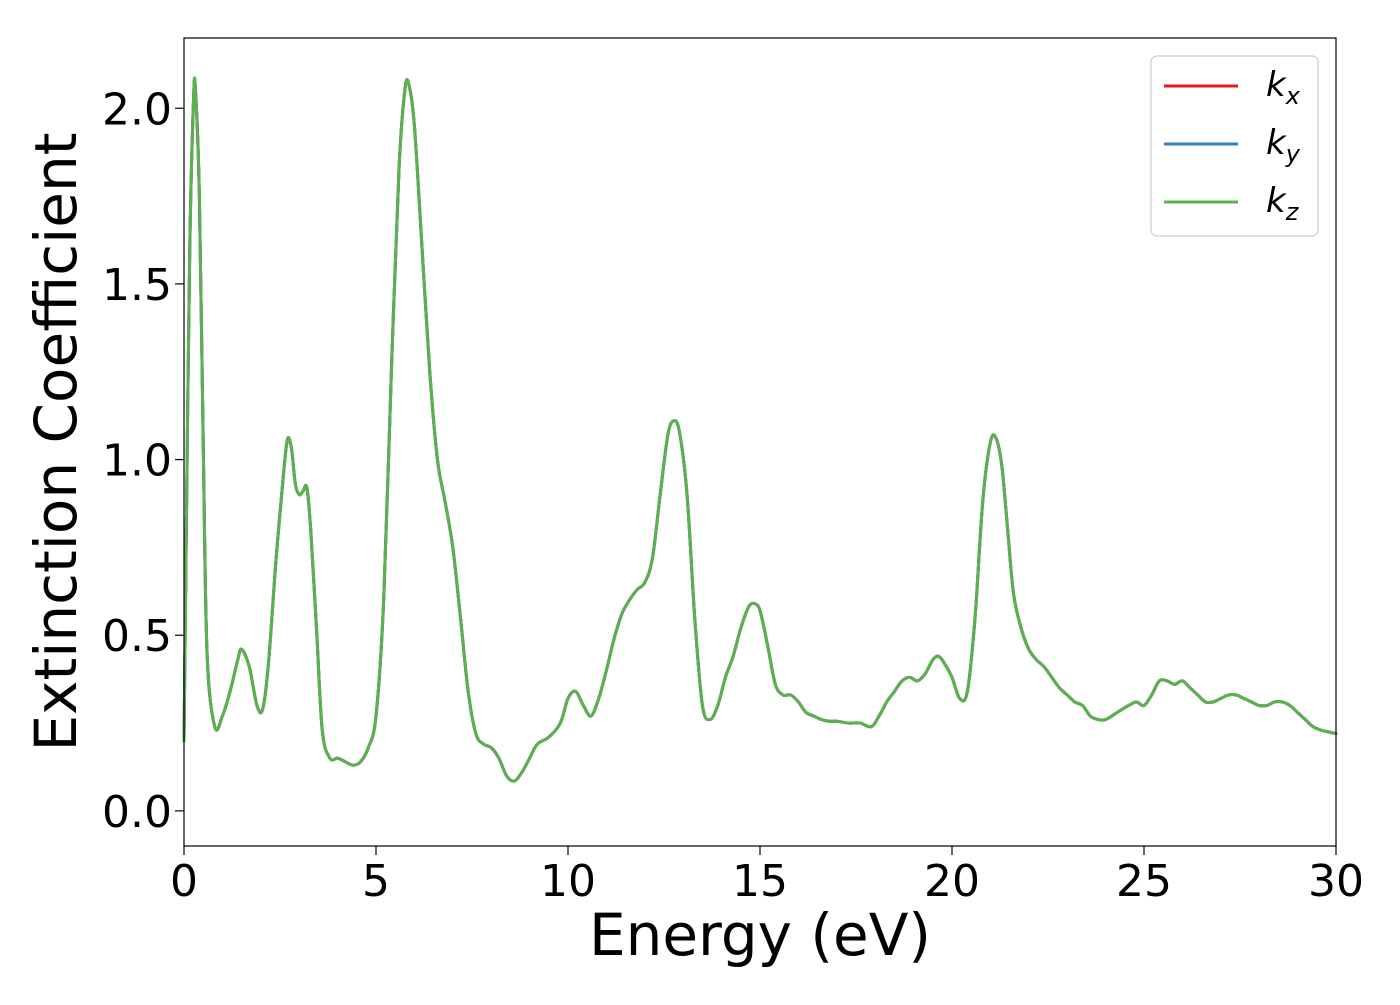 The height and width of the screenshot is (1005, 1400). I want to click on y-tick-label: 0.0, so click(137, 812).